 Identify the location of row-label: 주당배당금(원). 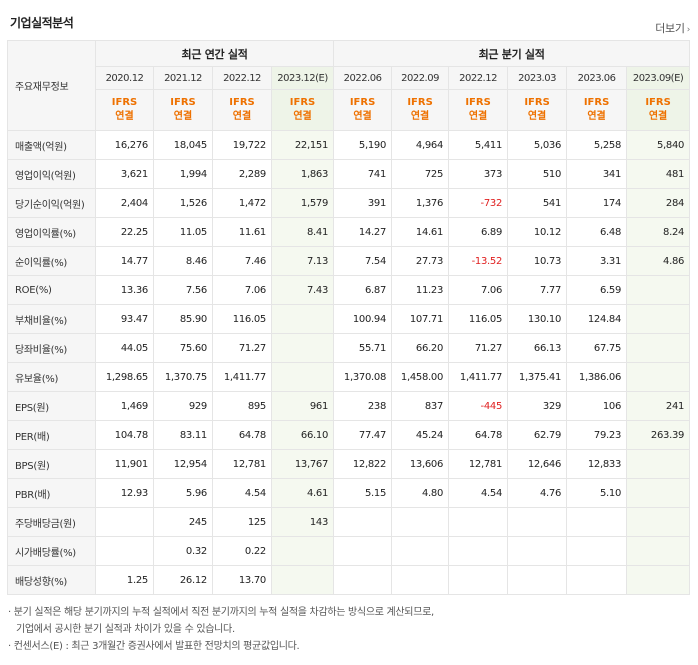
(51, 522).